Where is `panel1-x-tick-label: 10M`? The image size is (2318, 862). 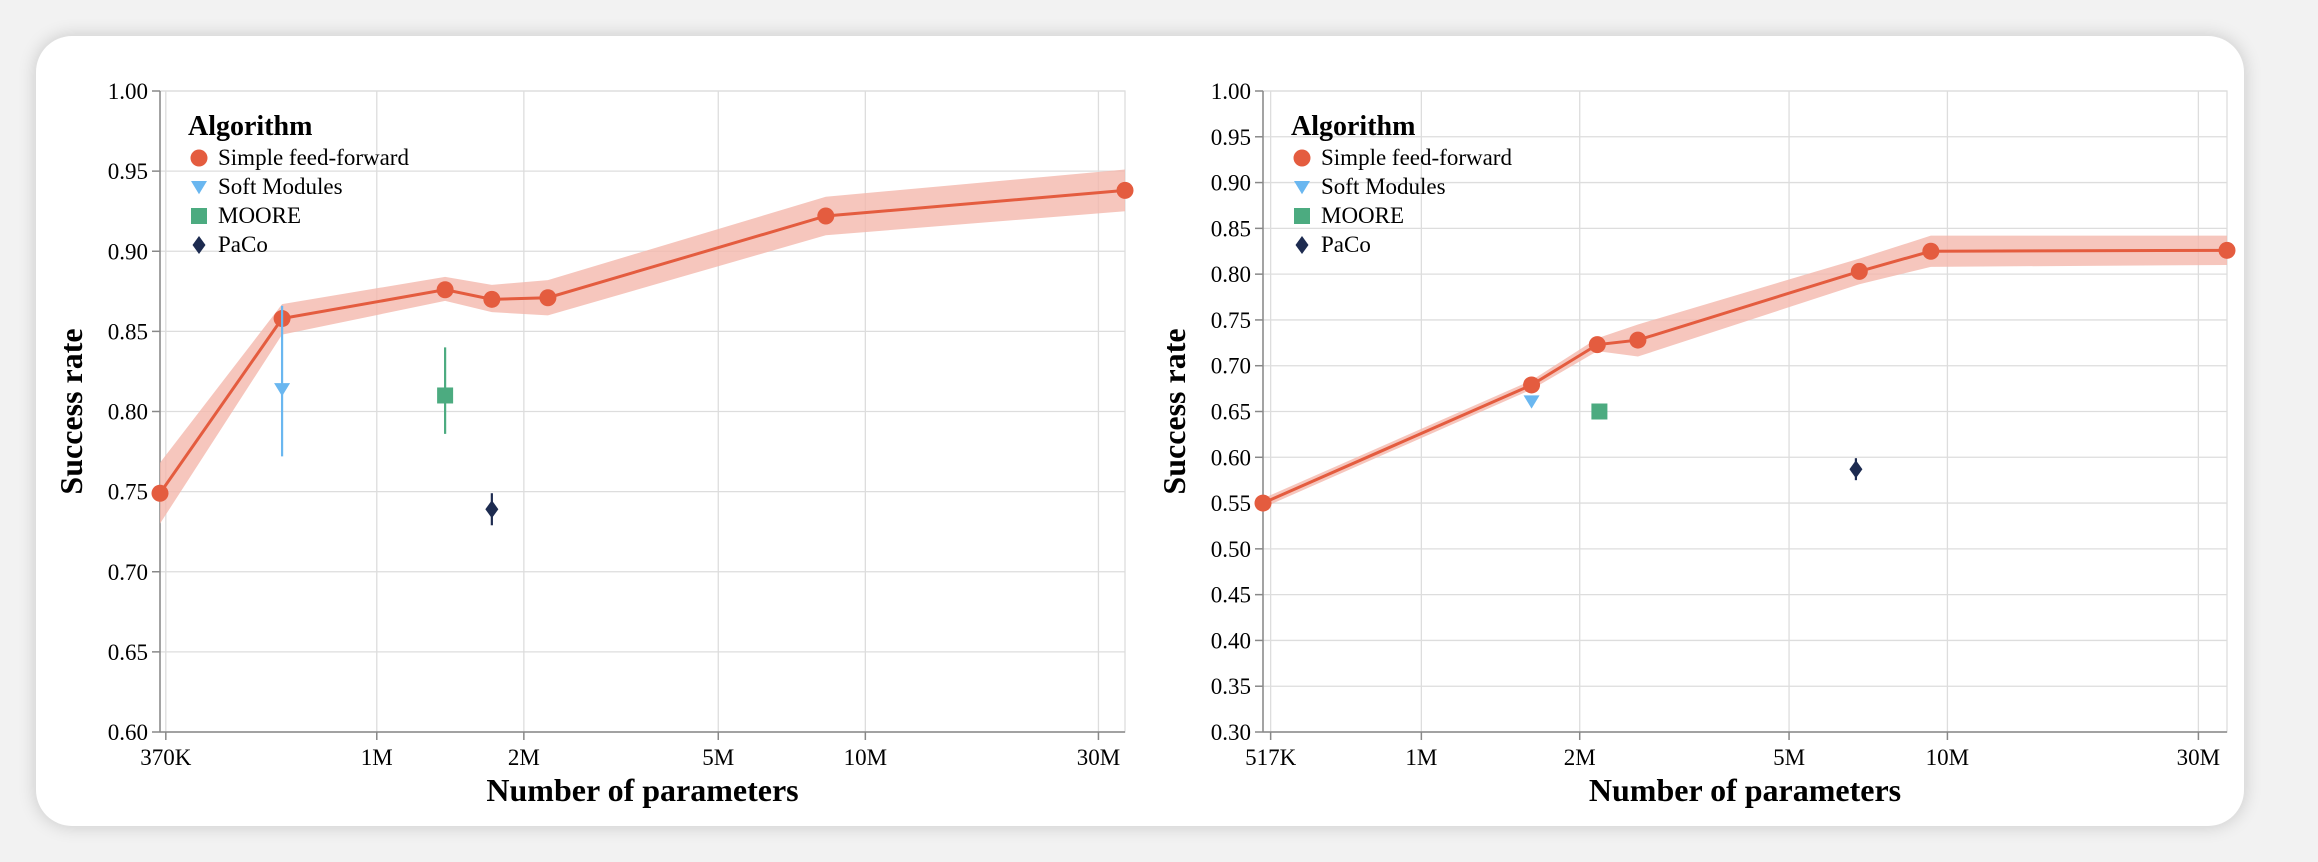
panel1-x-tick-label: 10M is located at coordinates (865, 757).